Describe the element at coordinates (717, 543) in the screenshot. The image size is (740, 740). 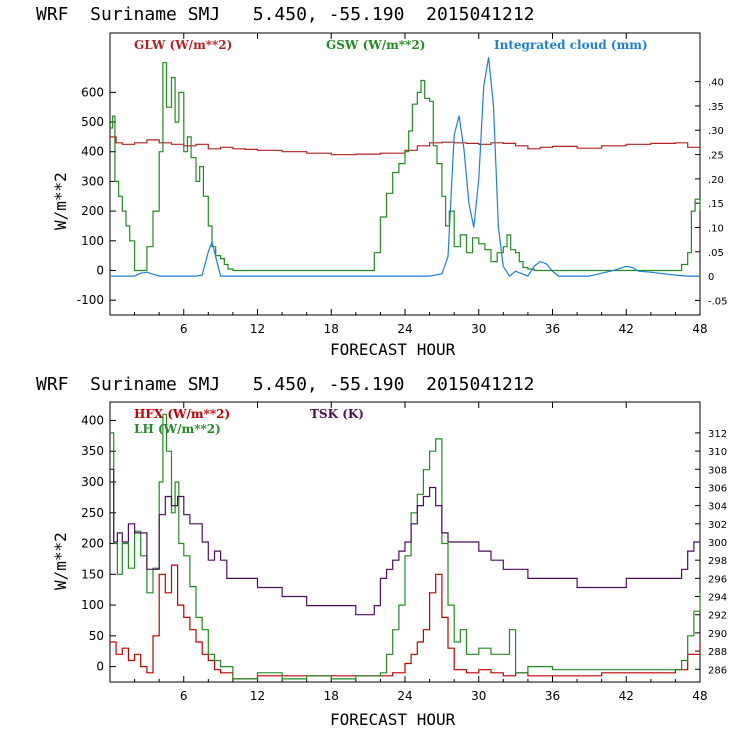
I see `y2-tick-label: 300` at that location.